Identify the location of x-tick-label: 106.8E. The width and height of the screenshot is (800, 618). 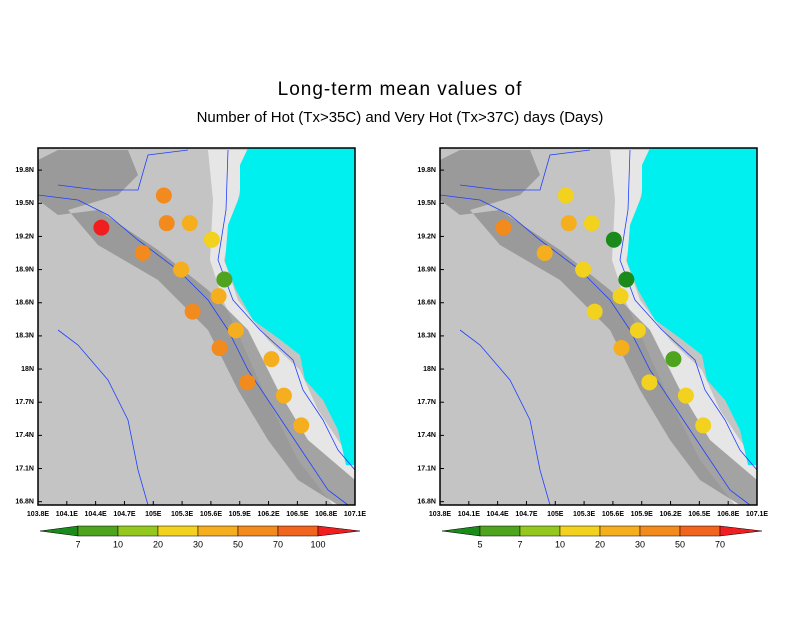
(326, 514).